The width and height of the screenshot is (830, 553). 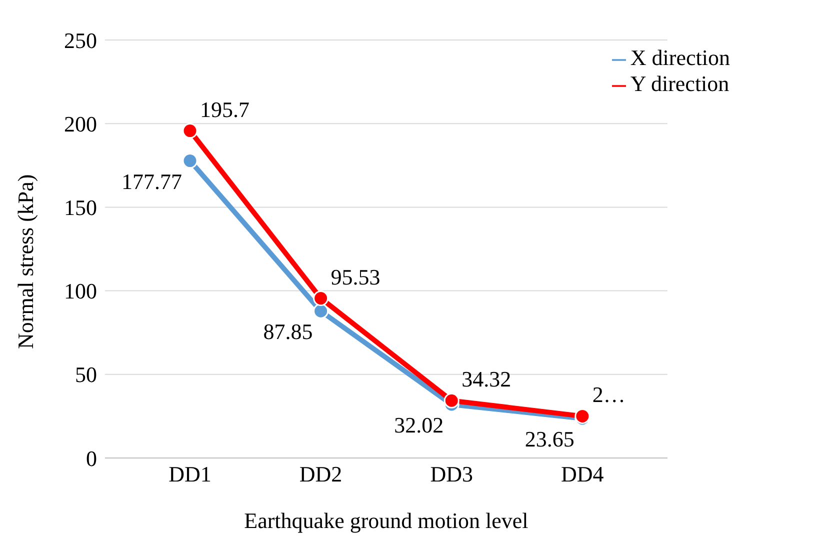 I want to click on legend-label: Y direction, so click(x=680, y=83).